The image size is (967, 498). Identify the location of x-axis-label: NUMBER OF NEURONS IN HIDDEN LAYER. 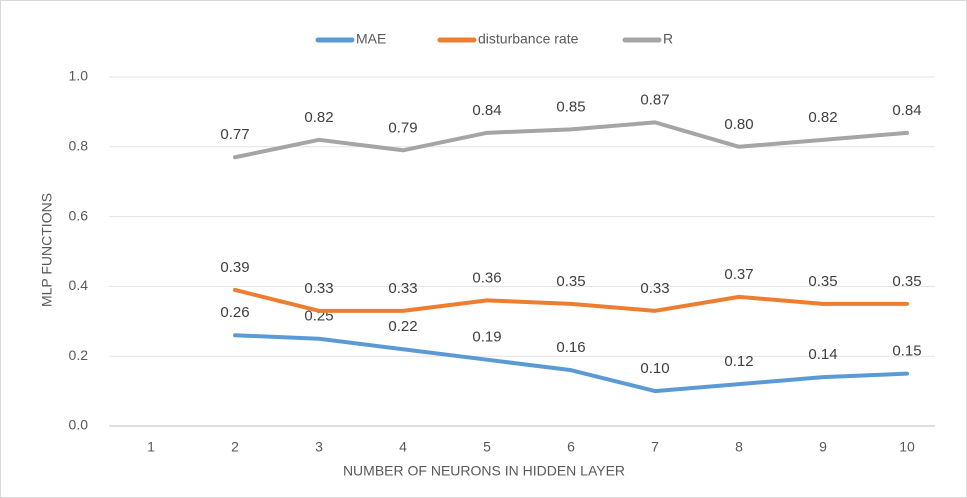
(484, 471).